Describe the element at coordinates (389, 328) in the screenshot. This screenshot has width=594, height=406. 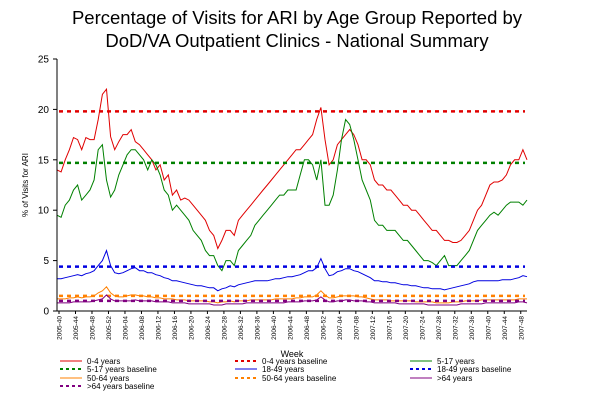
I see `x-tick-label: 2007-16` at that location.